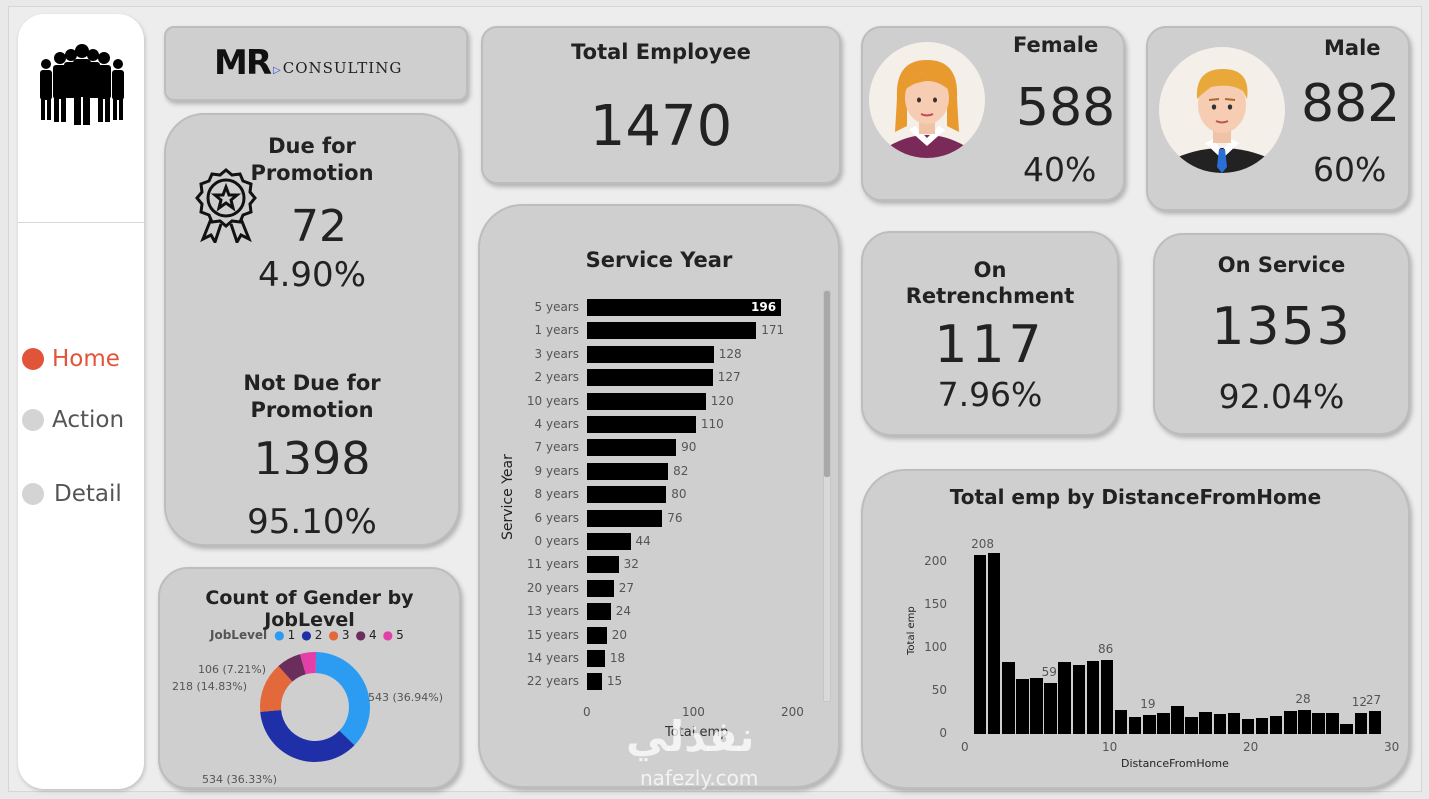 The width and height of the screenshot is (1429, 799). I want to click on female-avatar, so click(927, 100).